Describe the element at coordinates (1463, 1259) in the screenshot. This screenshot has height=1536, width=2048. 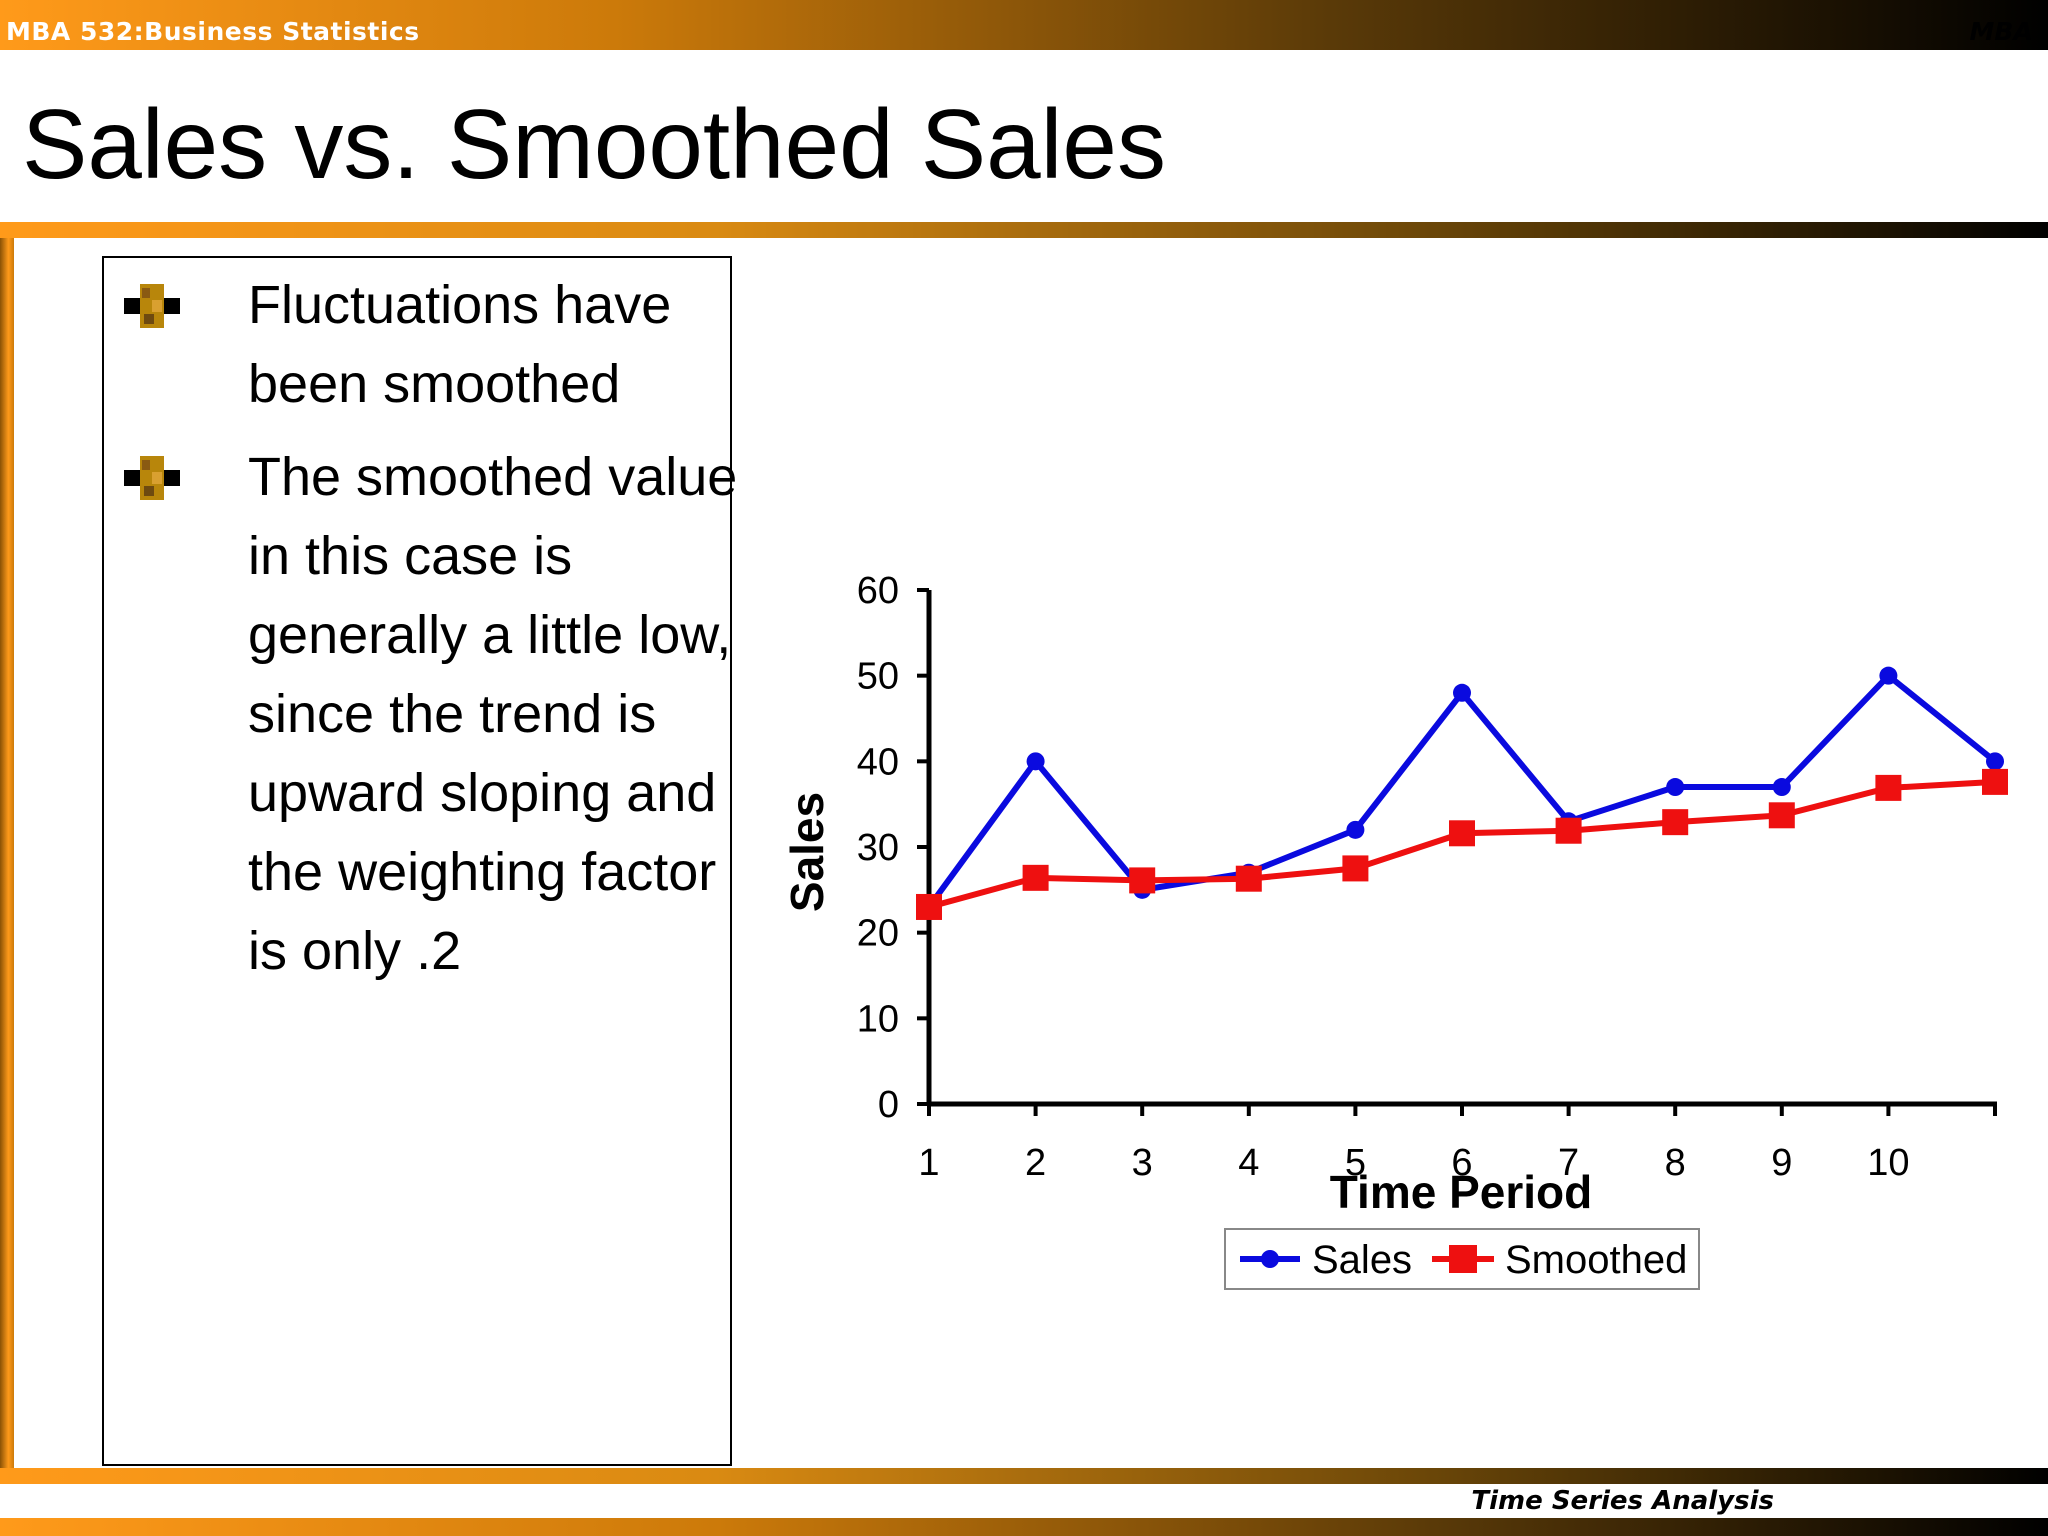
I see `legend-smoothed-swatch-marker` at that location.